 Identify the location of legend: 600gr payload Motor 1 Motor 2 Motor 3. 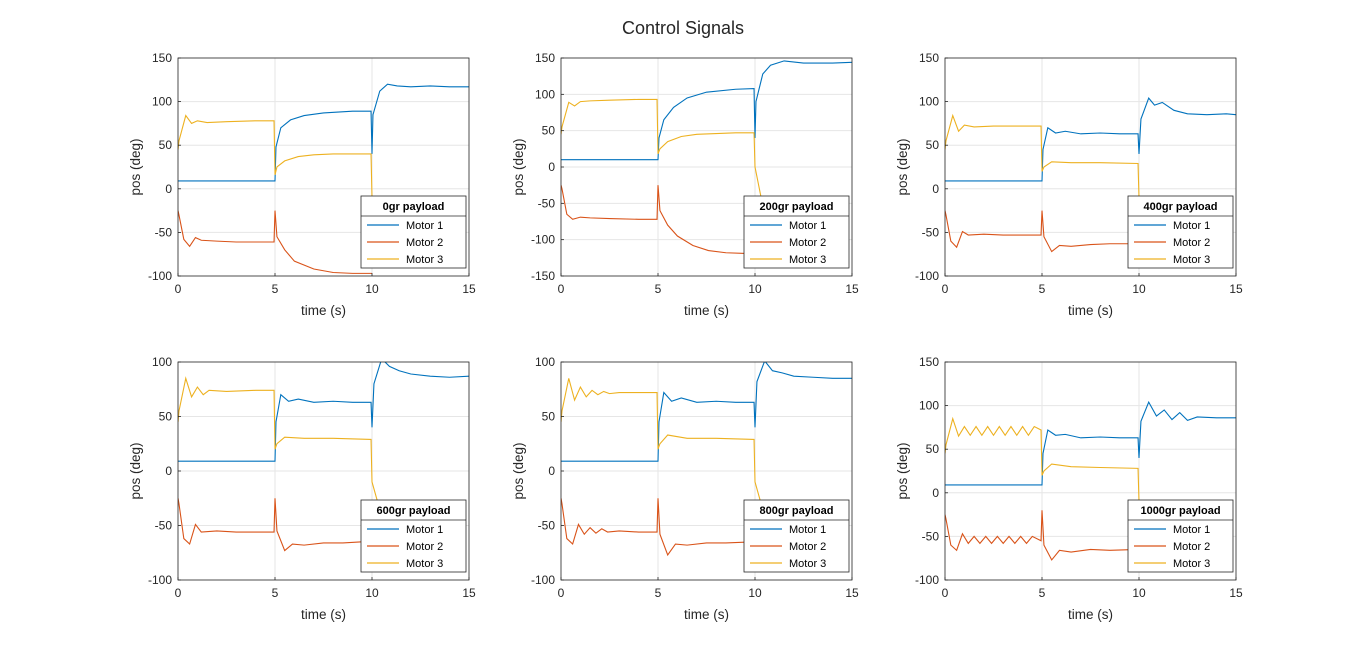
(413, 536).